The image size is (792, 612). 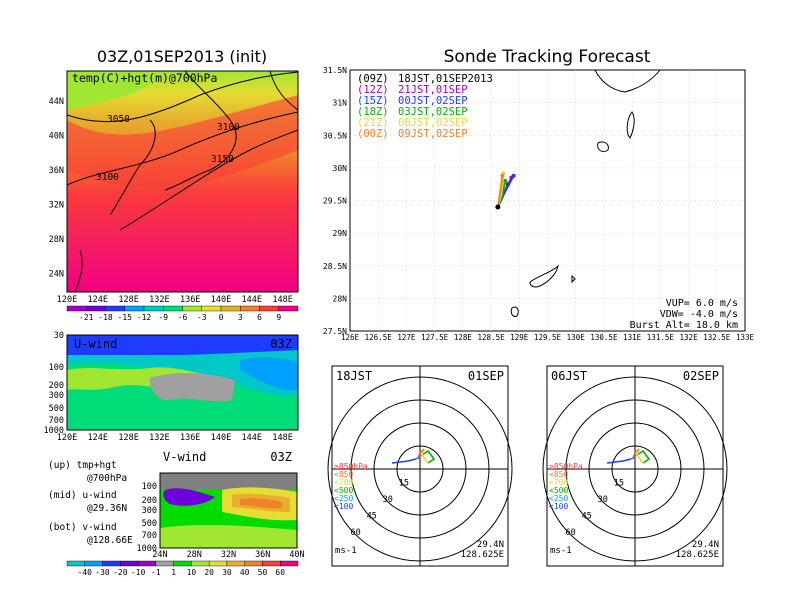 I want to click on tracking-lon-tick: 128.5E, so click(x=492, y=337).